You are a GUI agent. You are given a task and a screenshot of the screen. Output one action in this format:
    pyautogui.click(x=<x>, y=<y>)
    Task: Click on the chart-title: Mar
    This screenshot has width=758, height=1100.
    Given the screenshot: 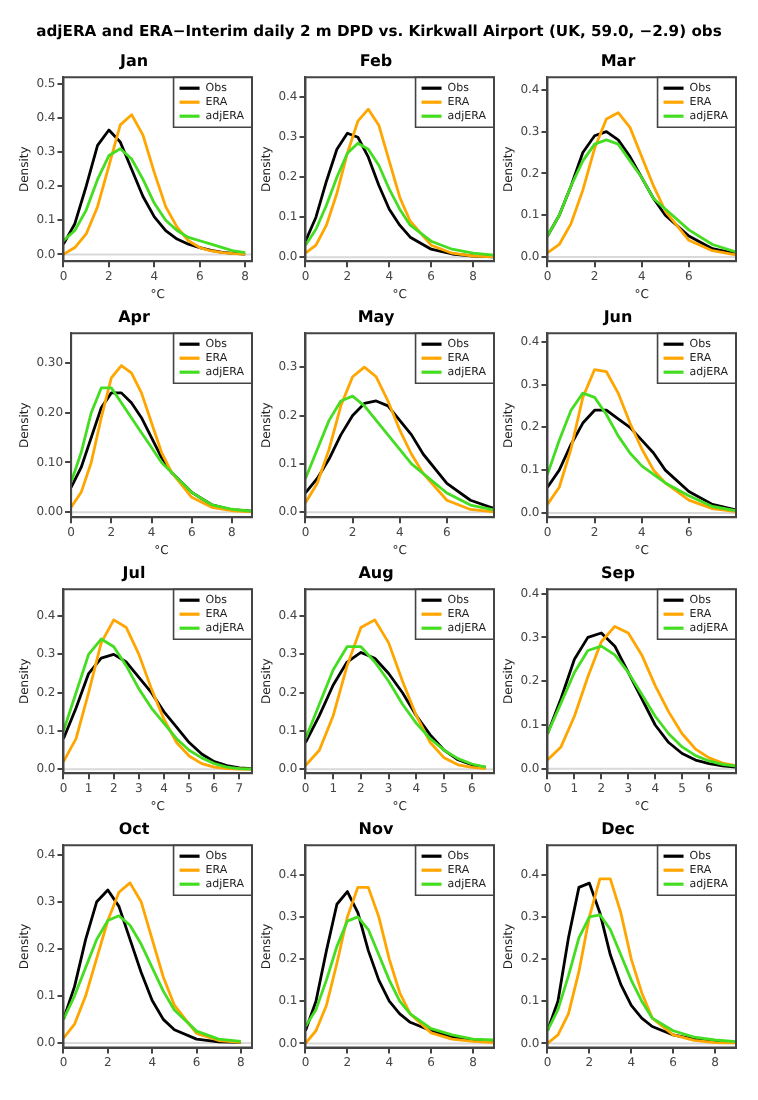 What is the action you would take?
    pyautogui.click(x=618, y=60)
    